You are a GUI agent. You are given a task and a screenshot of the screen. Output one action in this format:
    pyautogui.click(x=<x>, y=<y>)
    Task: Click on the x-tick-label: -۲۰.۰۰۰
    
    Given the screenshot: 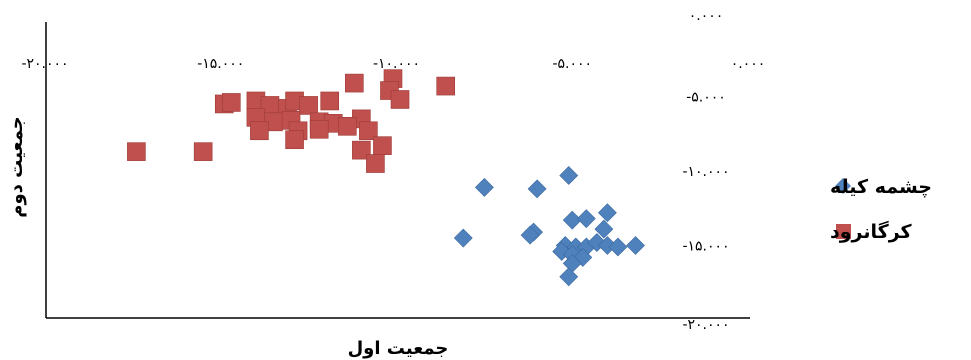 What is the action you would take?
    pyautogui.click(x=44, y=64)
    